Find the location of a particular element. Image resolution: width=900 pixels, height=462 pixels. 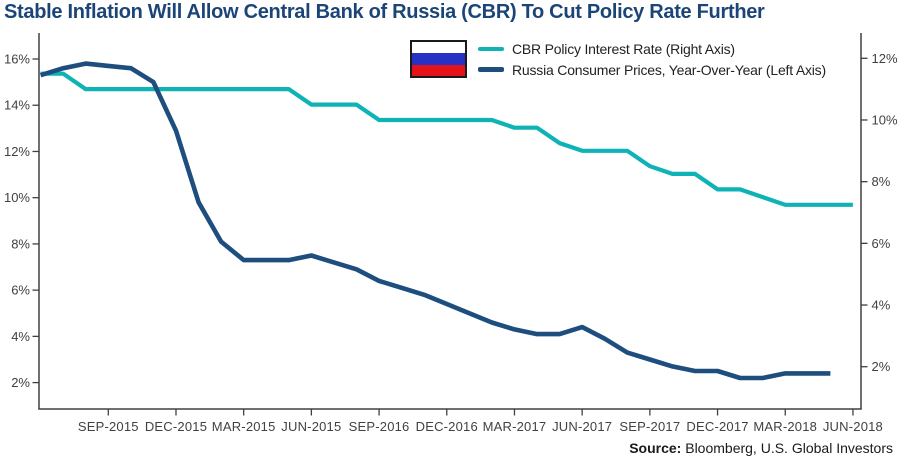

right-tick-label: 6% is located at coordinates (881, 243).